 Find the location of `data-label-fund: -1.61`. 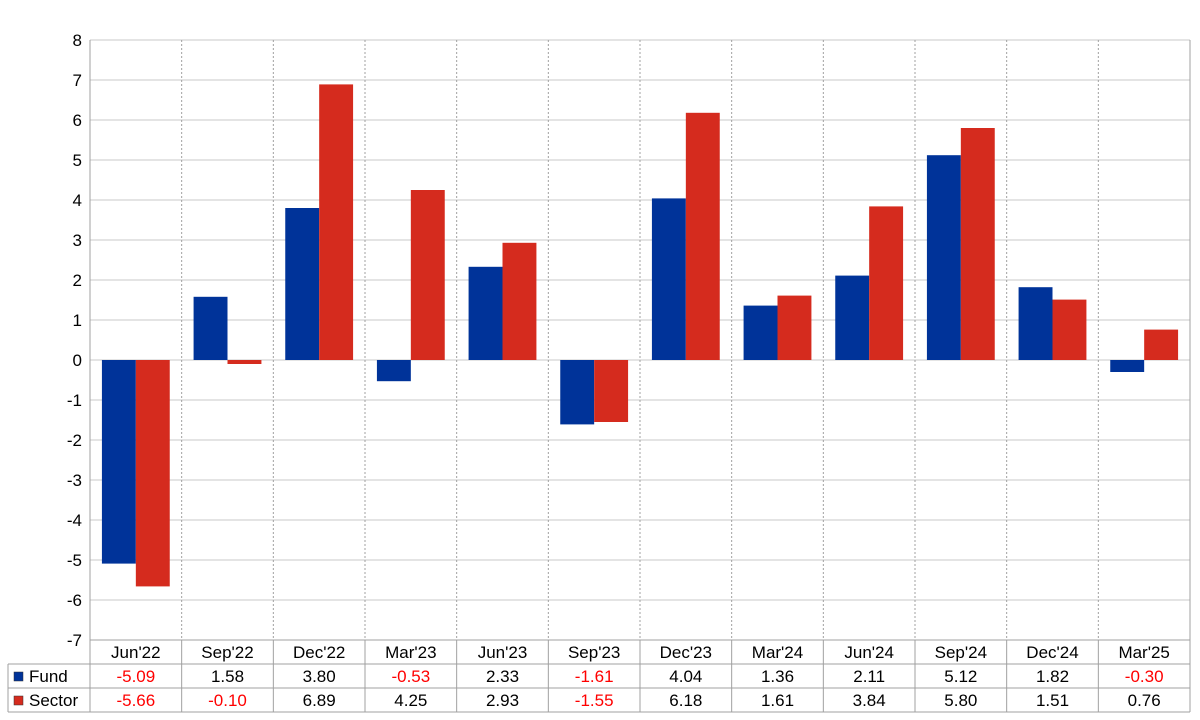

data-label-fund: -1.61 is located at coordinates (594, 676).